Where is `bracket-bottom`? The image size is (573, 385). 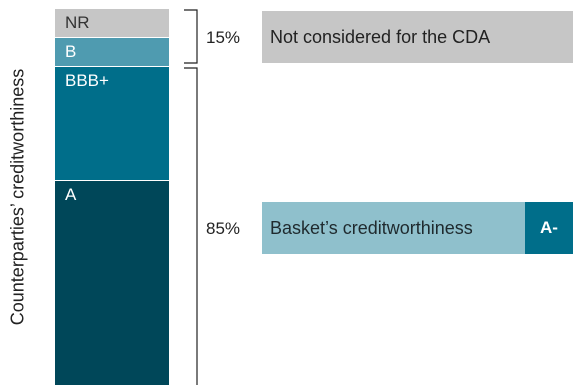 bracket-bottom is located at coordinates (191, 226).